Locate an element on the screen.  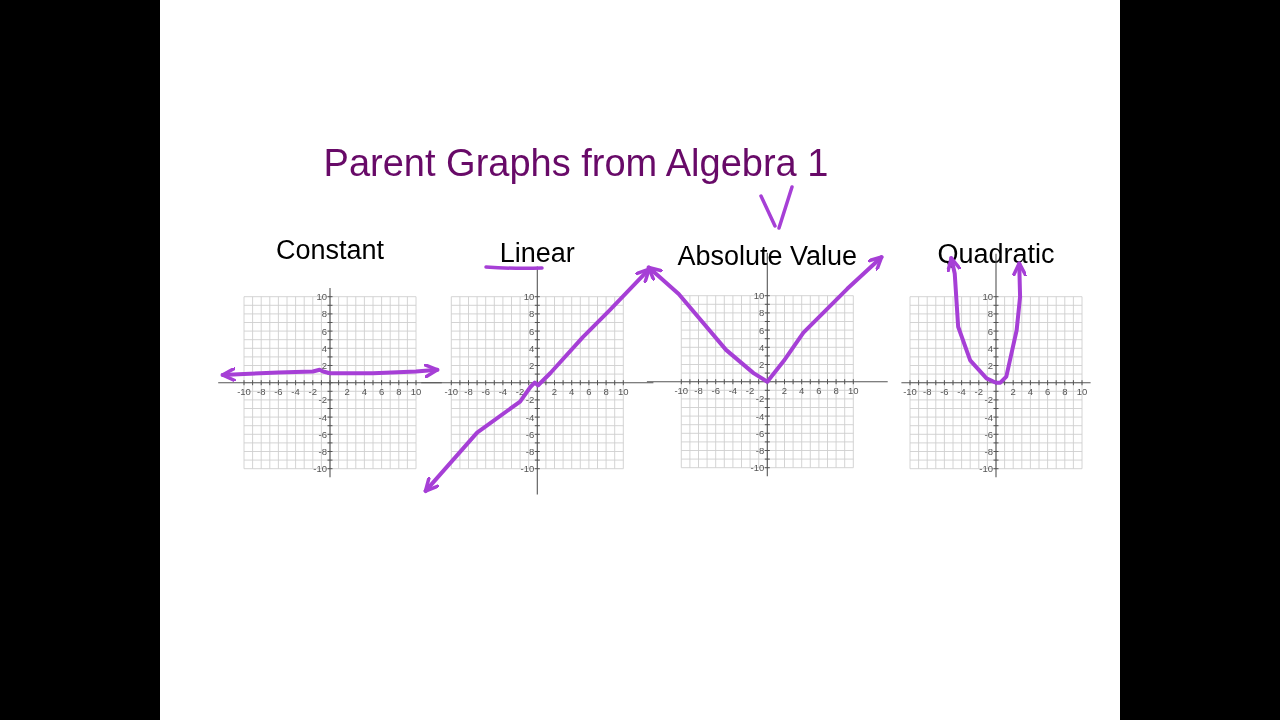
chart-title: Linear is located at coordinates (537, 253).